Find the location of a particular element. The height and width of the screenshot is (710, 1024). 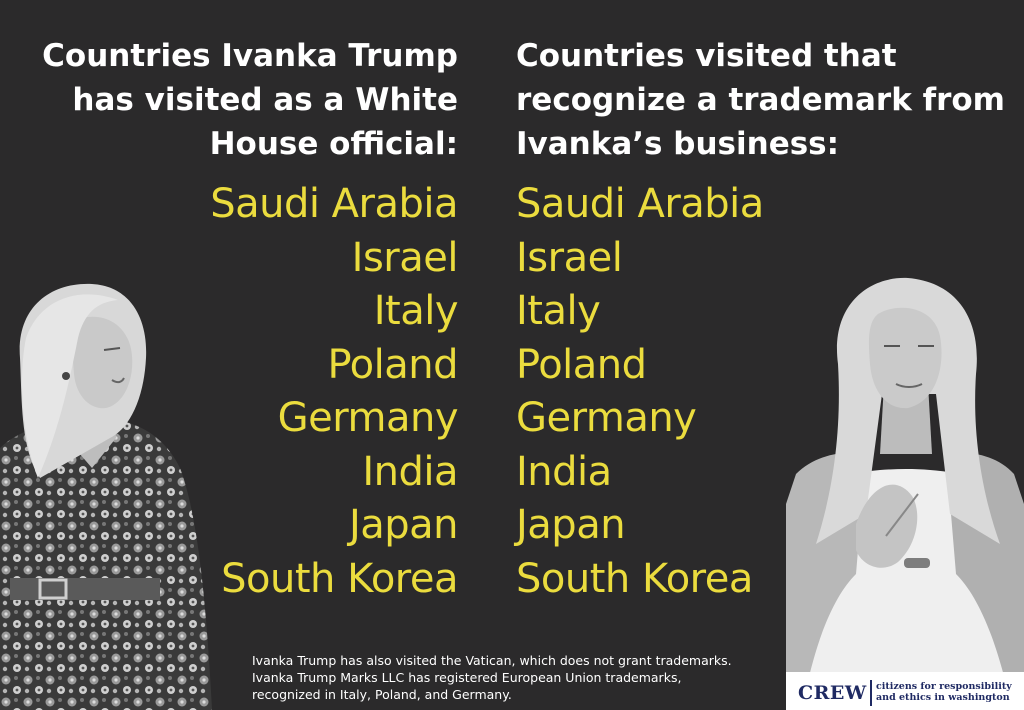

logo-tagline-line: citizens for responsibility is located at coordinates (944, 686).